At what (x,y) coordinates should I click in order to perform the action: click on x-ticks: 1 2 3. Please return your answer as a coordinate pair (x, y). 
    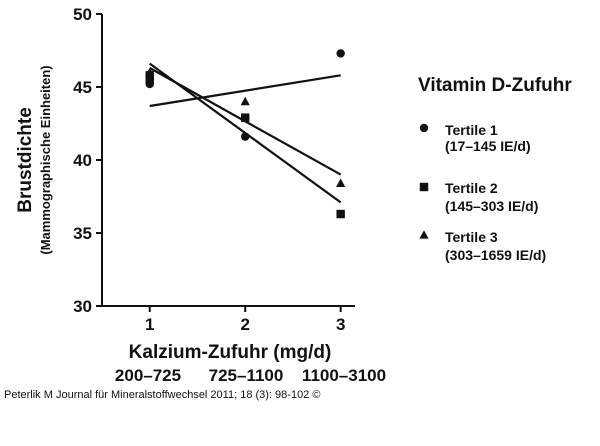
    Looking at the image, I should click on (245, 320).